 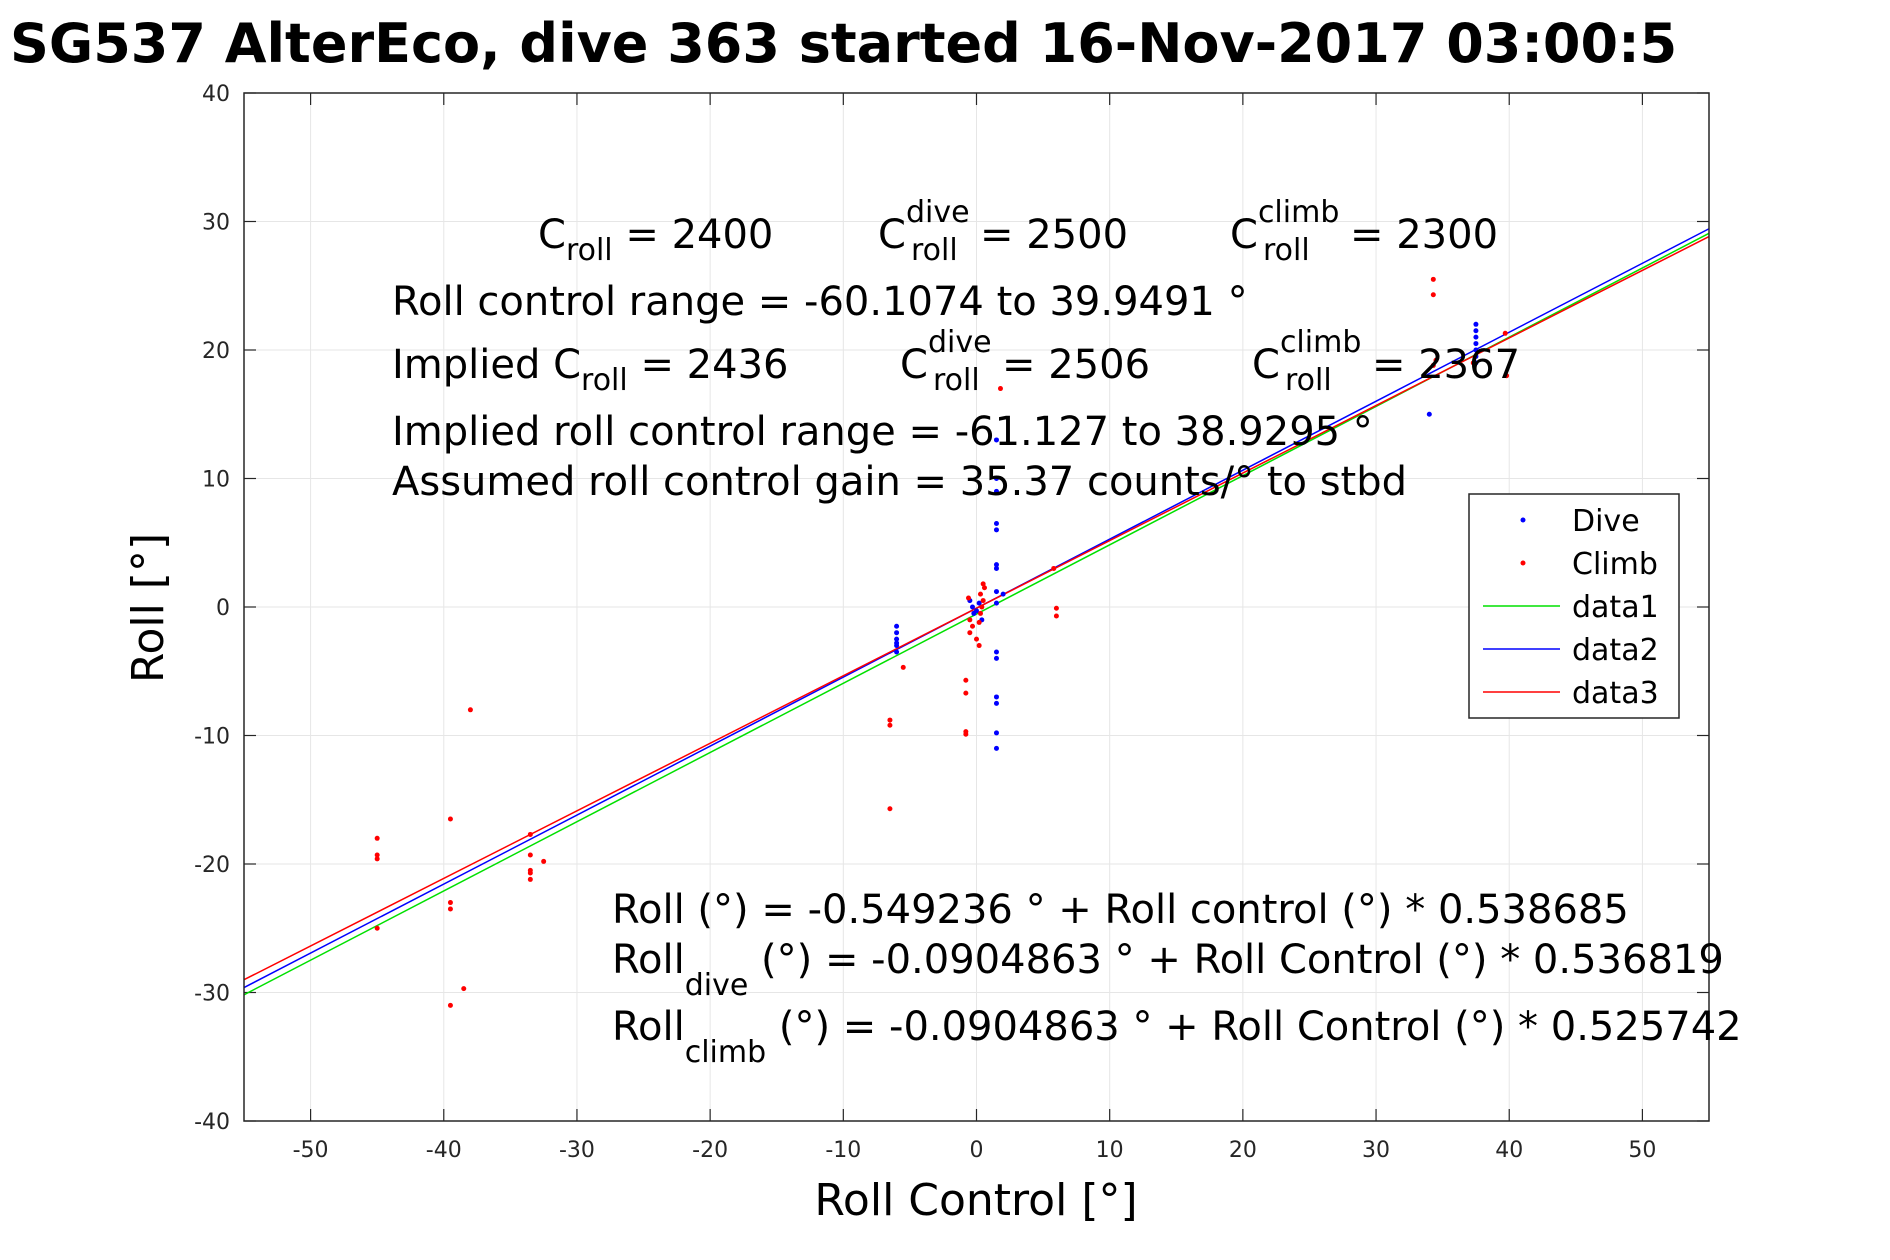 I want to click on equation-dive-prefix: Roll, so click(x=648, y=960).